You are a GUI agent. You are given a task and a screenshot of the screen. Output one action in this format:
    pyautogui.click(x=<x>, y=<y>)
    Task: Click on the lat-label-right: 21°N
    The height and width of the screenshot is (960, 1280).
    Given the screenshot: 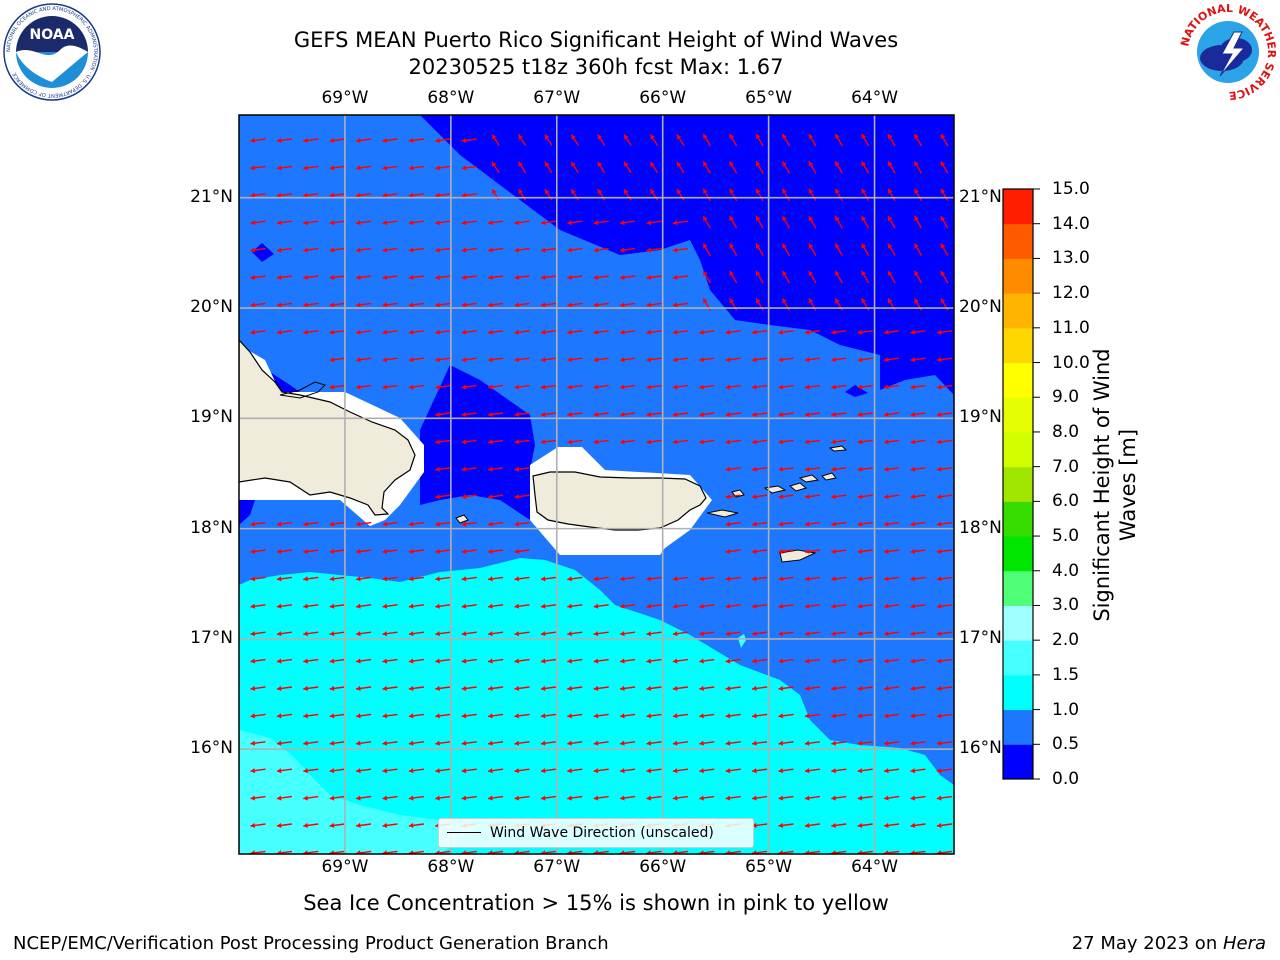 What is the action you would take?
    pyautogui.click(x=980, y=196)
    